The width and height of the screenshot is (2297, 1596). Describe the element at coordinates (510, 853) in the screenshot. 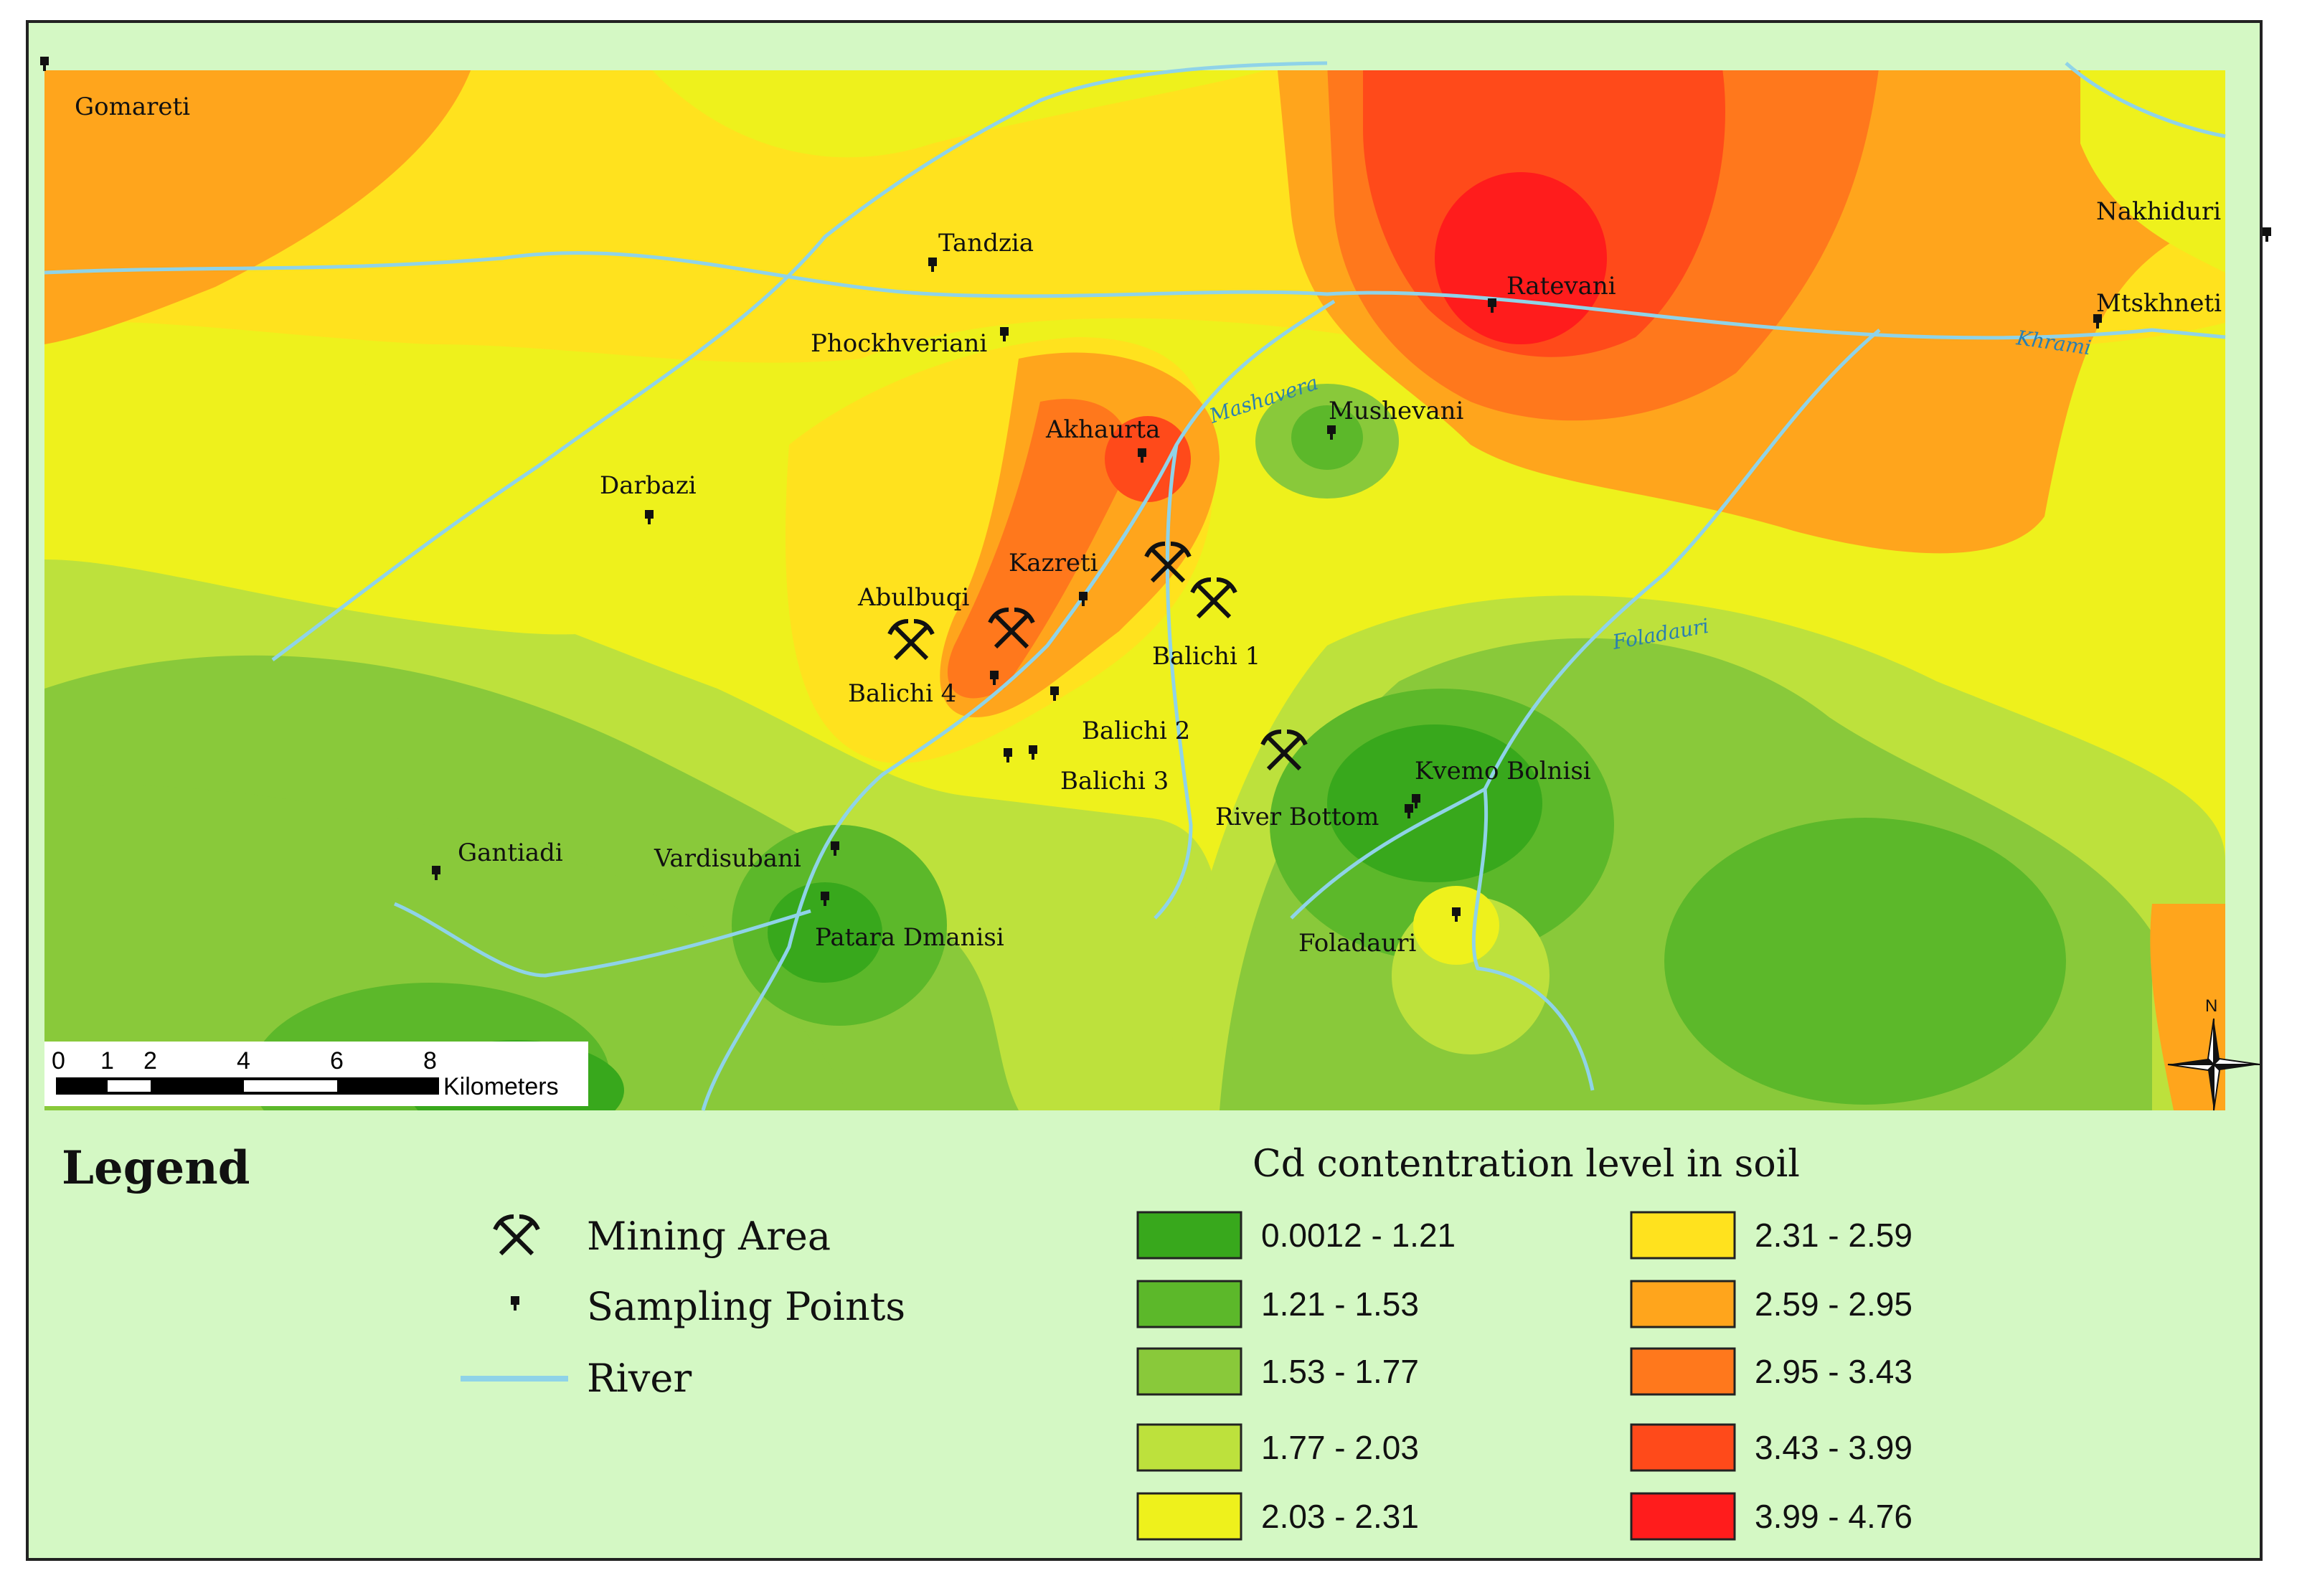

I see `town-label-gantiadi: Gantiadi` at that location.